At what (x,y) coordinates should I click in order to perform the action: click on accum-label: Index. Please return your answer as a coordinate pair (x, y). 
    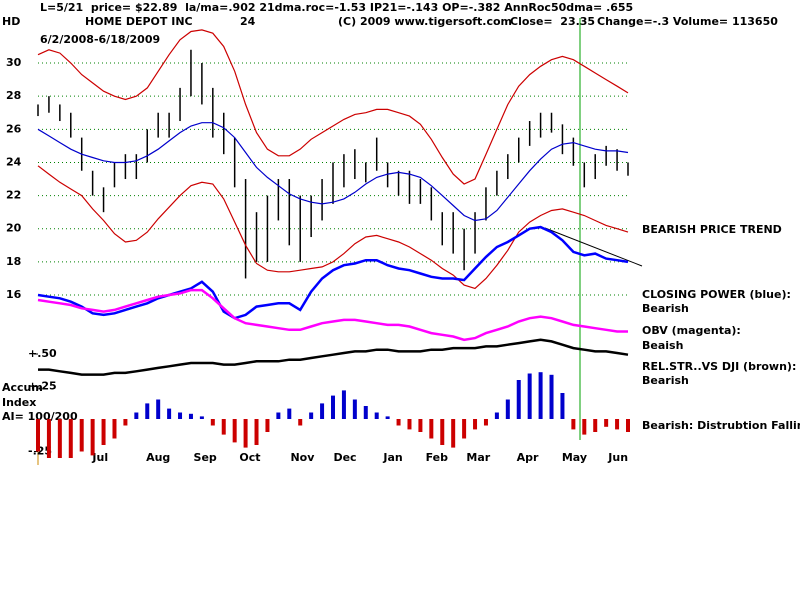
    Looking at the image, I should click on (19, 402).